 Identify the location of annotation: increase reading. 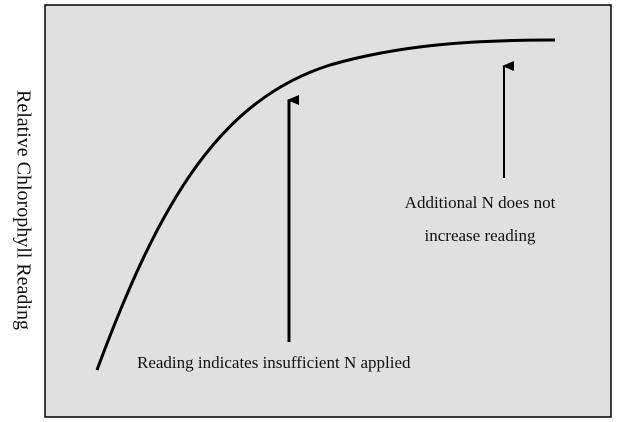
(480, 235).